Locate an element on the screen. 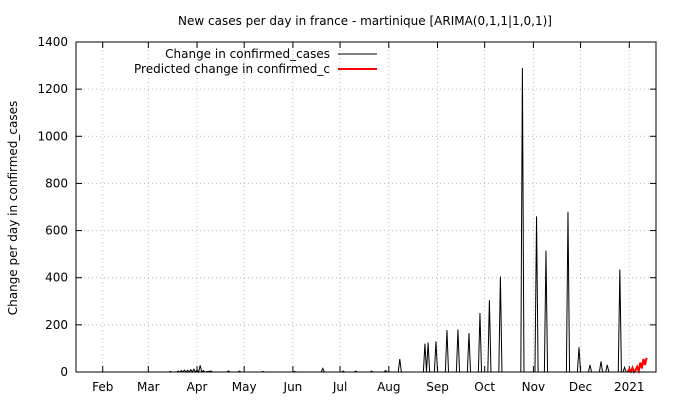  x-tick-label: Mar is located at coordinates (148, 387).